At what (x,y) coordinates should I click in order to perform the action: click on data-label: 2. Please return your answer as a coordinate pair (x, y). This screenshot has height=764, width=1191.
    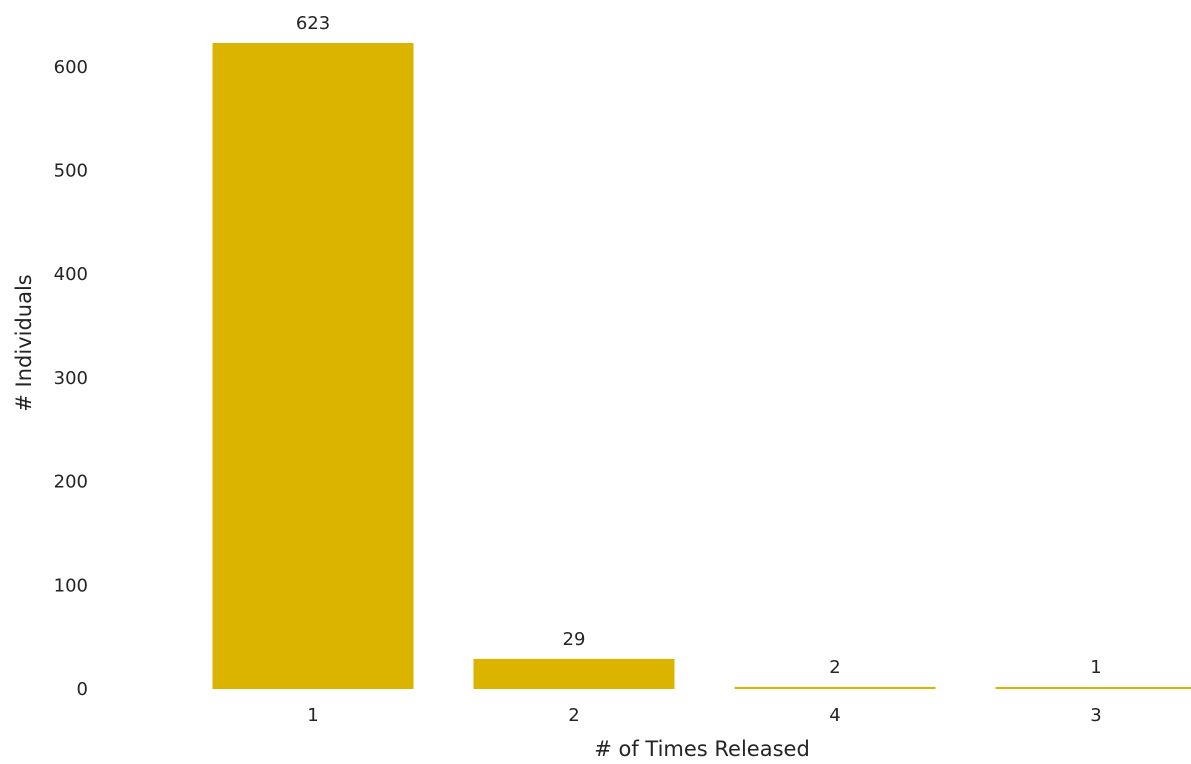
    Looking at the image, I should click on (834, 667).